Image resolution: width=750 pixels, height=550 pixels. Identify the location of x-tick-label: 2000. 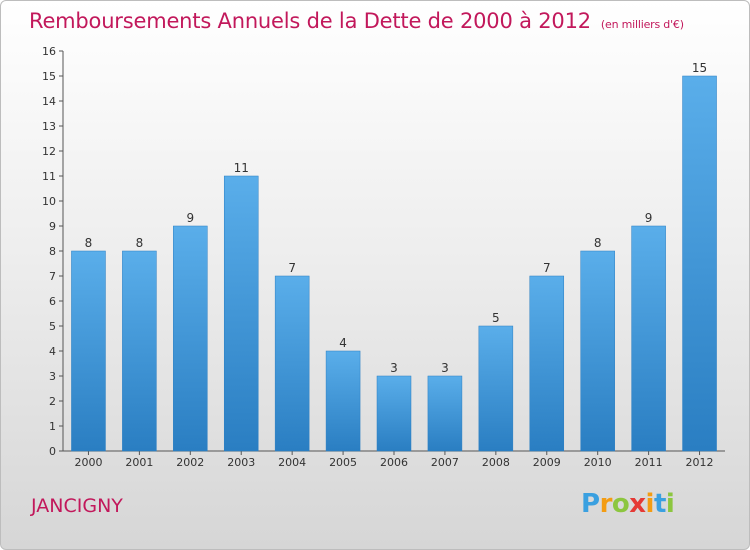
(88, 462).